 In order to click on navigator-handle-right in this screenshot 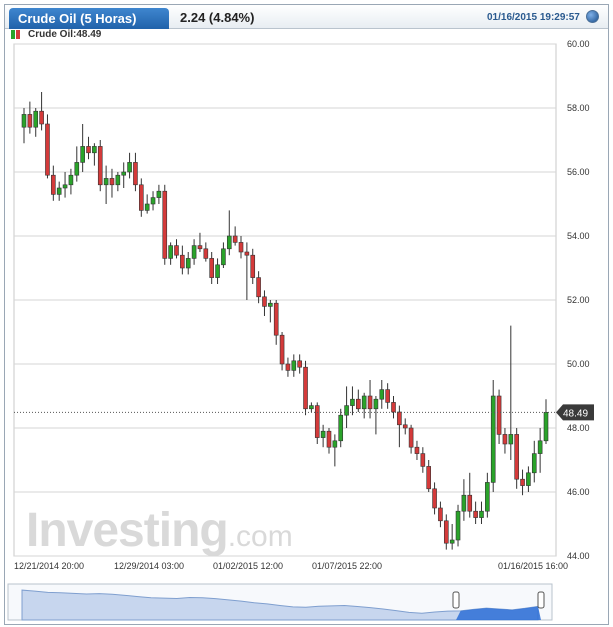, I will do `click(541, 600)`.